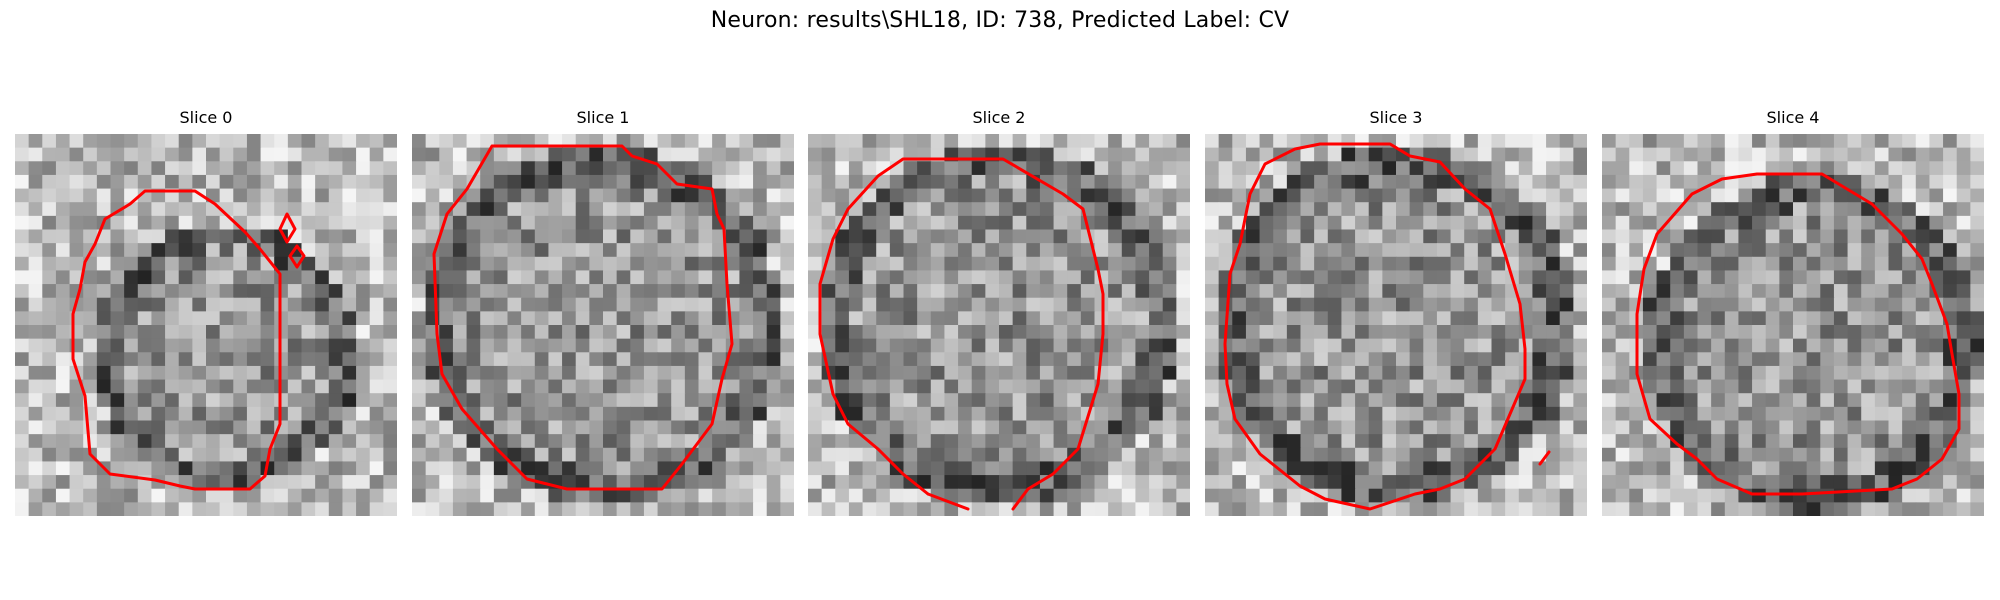 The image size is (2000, 600). I want to click on slice-title-0: Slice 0, so click(206, 117).